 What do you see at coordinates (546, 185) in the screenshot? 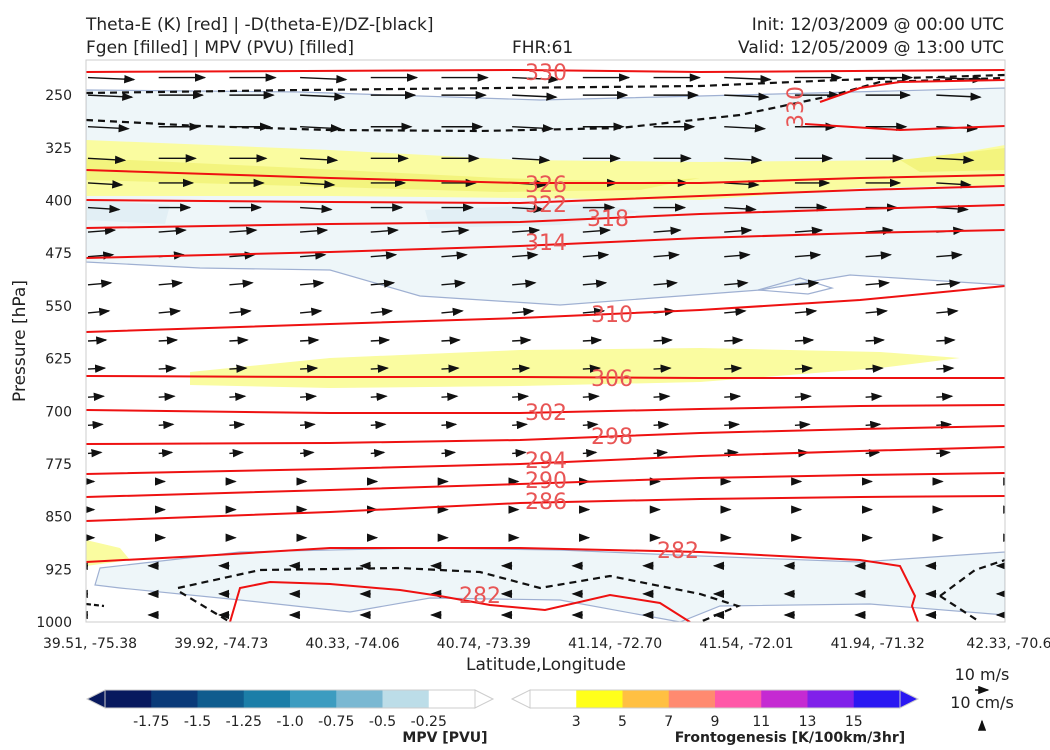
I see `theta-e-contour-label: 326` at bounding box center [546, 185].